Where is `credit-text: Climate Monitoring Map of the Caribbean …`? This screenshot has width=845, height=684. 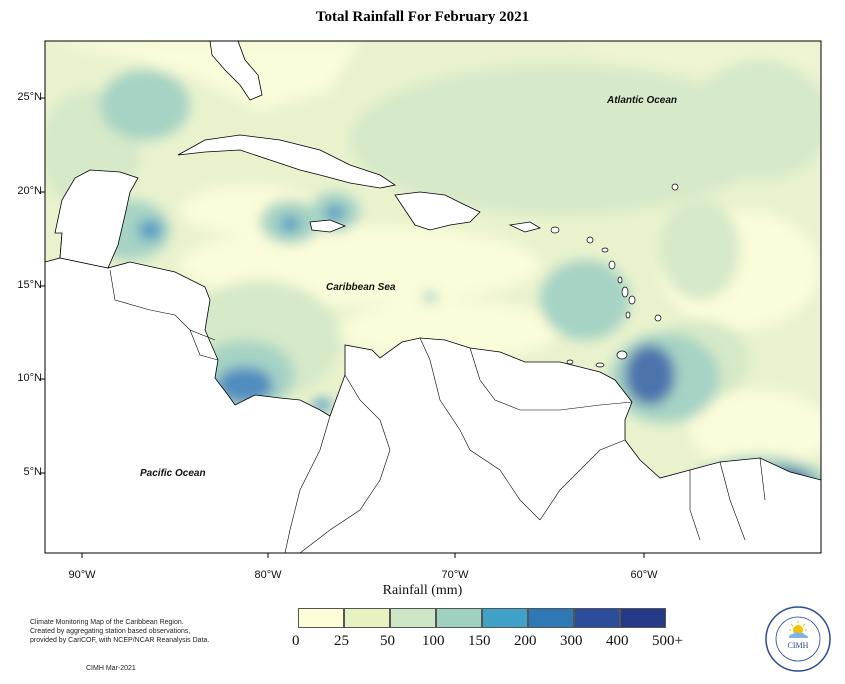 credit-text: Climate Monitoring Map of the Caribbean … is located at coordinates (130, 631).